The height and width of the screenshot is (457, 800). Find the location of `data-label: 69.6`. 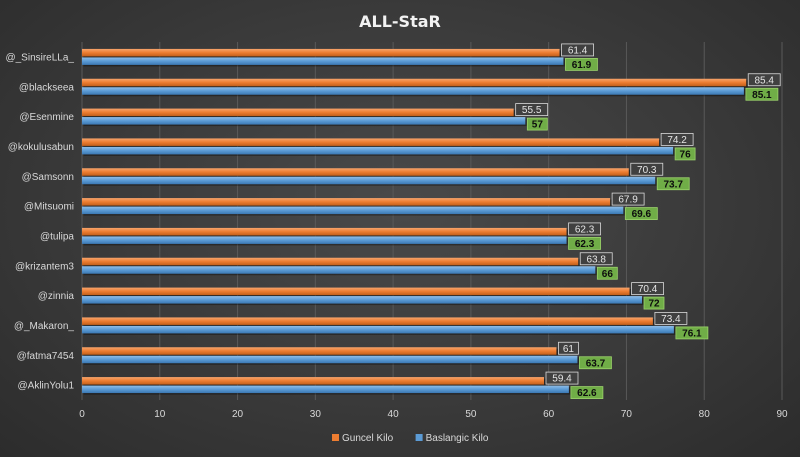

data-label: 69.6 is located at coordinates (642, 214).